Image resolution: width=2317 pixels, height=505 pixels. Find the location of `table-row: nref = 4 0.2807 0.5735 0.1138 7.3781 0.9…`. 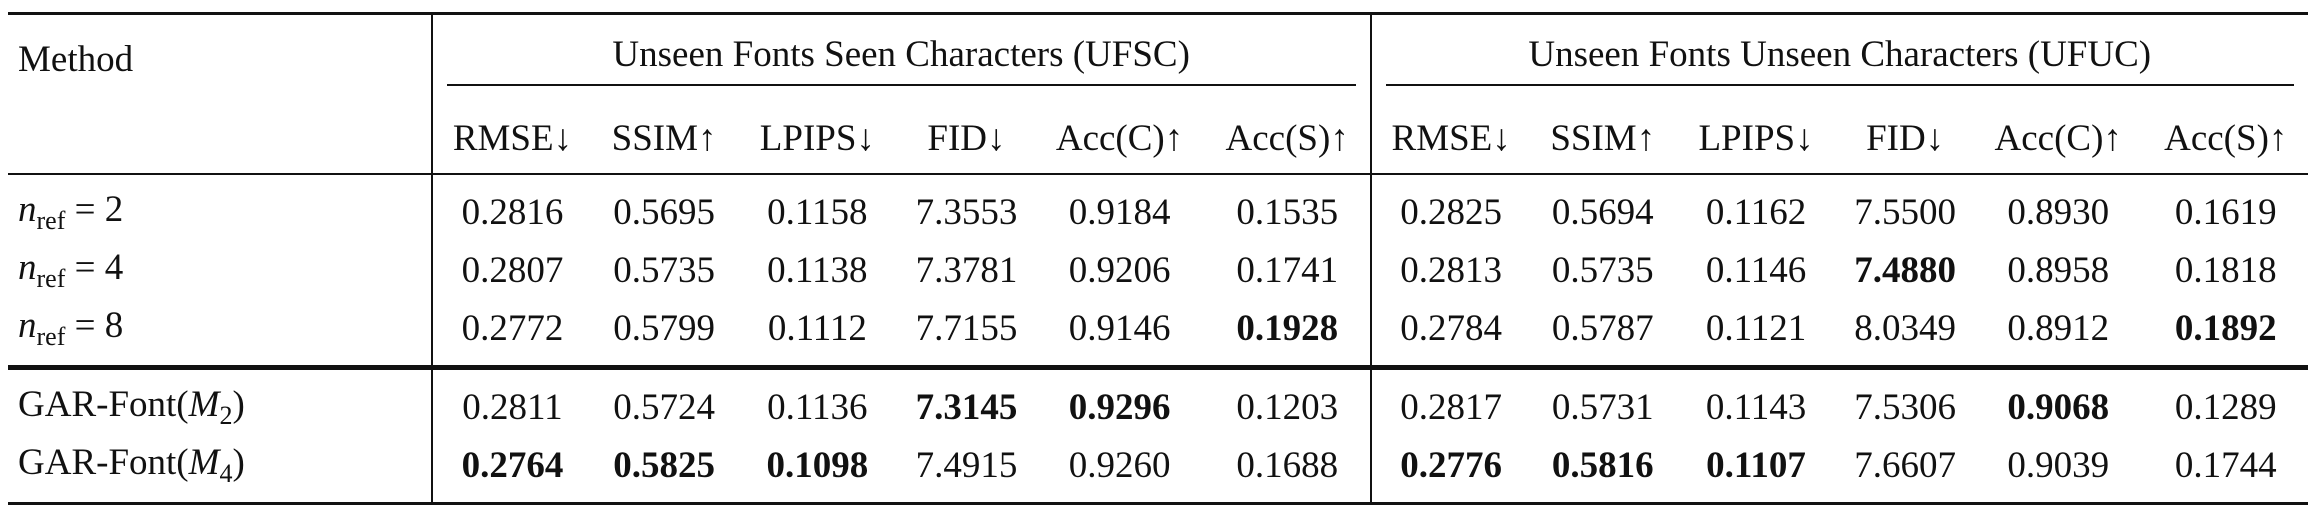

table-row: nref = 4 0.2807 0.5735 0.1138 7.3781 0.9… is located at coordinates (1158, 270).